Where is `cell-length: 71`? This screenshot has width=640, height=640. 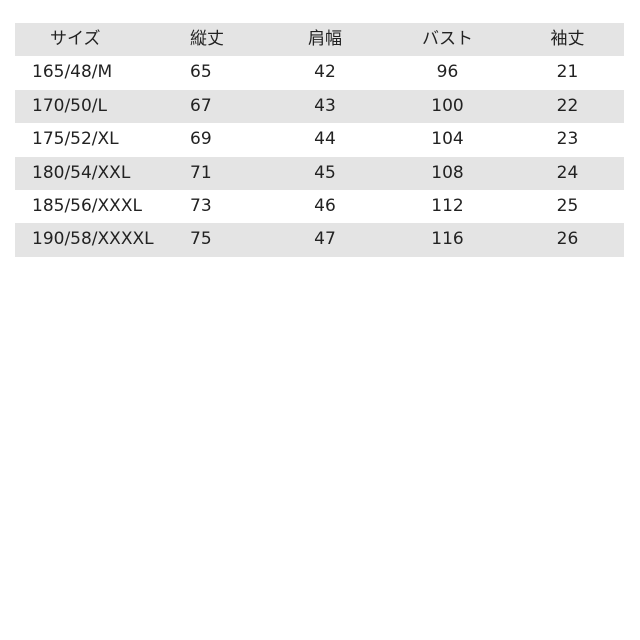 cell-length: 71 is located at coordinates (201, 172).